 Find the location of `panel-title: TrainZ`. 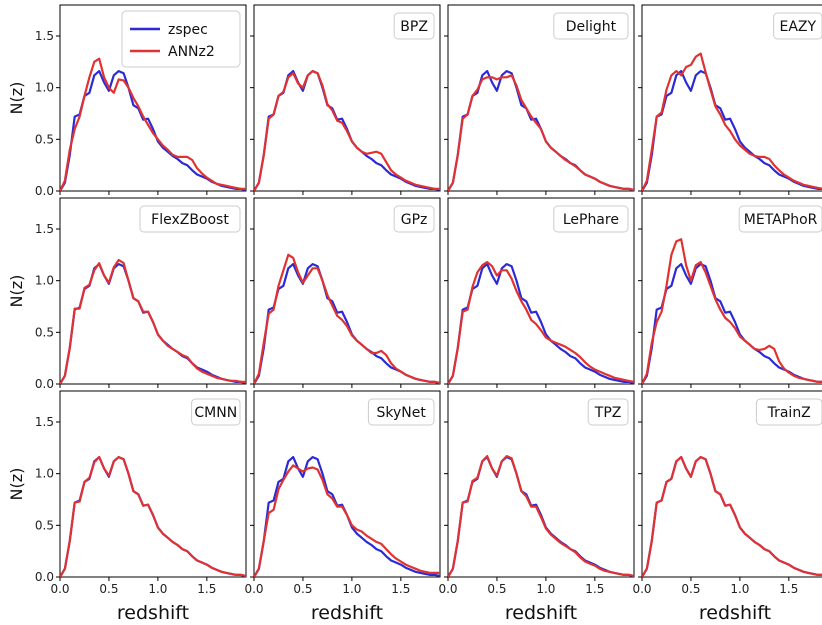

panel-title: TrainZ is located at coordinates (789, 413).